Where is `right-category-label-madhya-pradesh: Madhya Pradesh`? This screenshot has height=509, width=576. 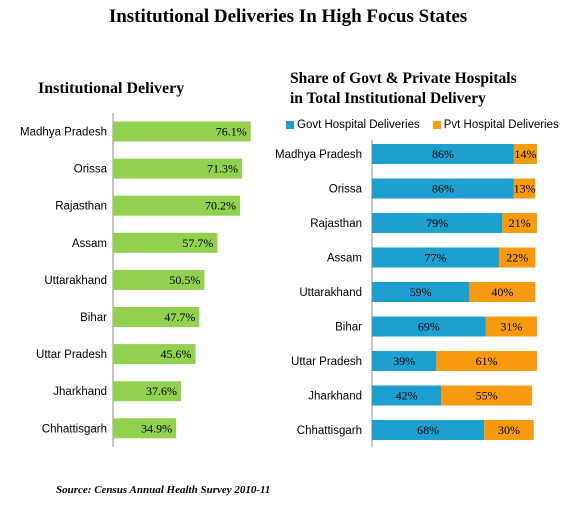
right-category-label-madhya-pradesh: Madhya Pradesh is located at coordinates (318, 155).